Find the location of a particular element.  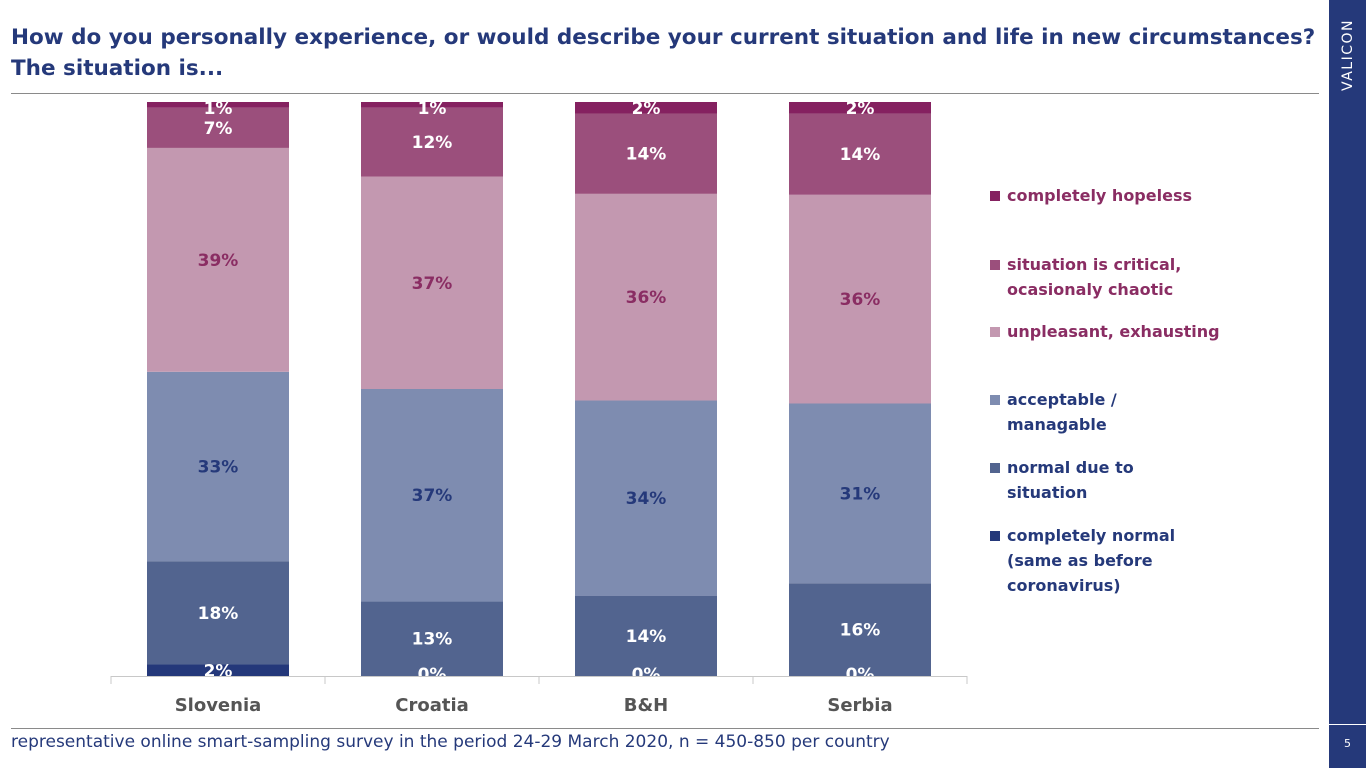

data-label: 7% is located at coordinates (218, 129).